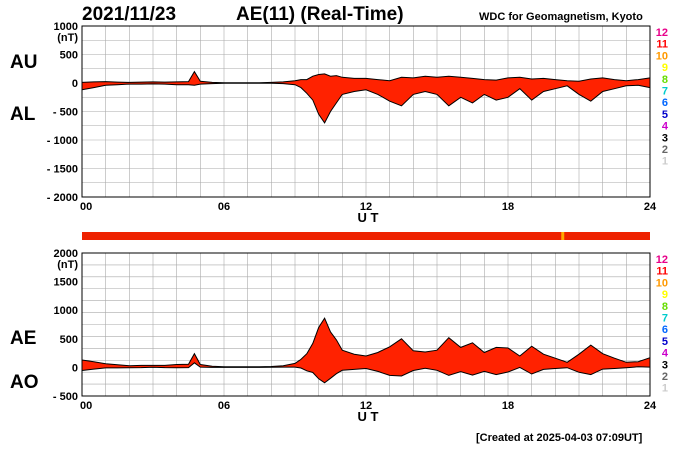 The height and width of the screenshot is (450, 700). Describe the element at coordinates (665, 127) in the screenshot. I see `panel1-legend-4: 4` at that location.